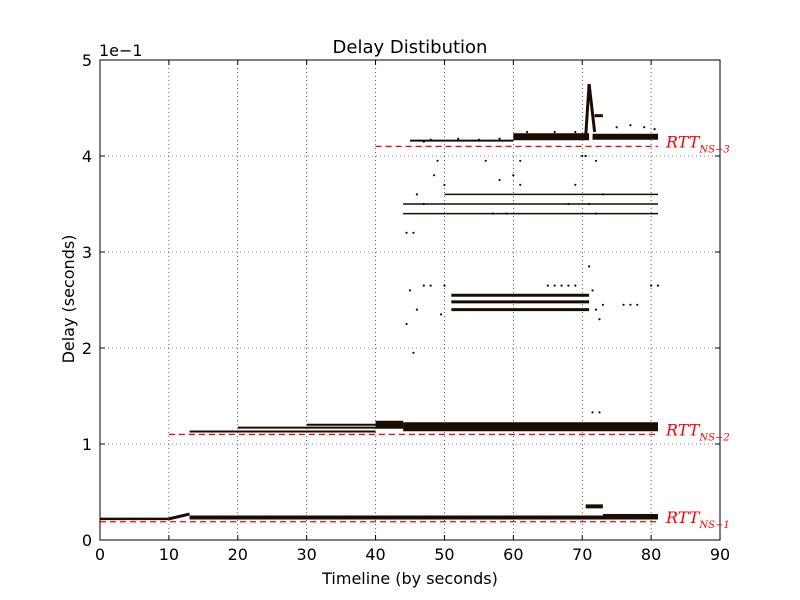 This screenshot has height=600, width=800. What do you see at coordinates (121, 50) in the screenshot?
I see `y-axis-scale-label: 1e−1` at bounding box center [121, 50].